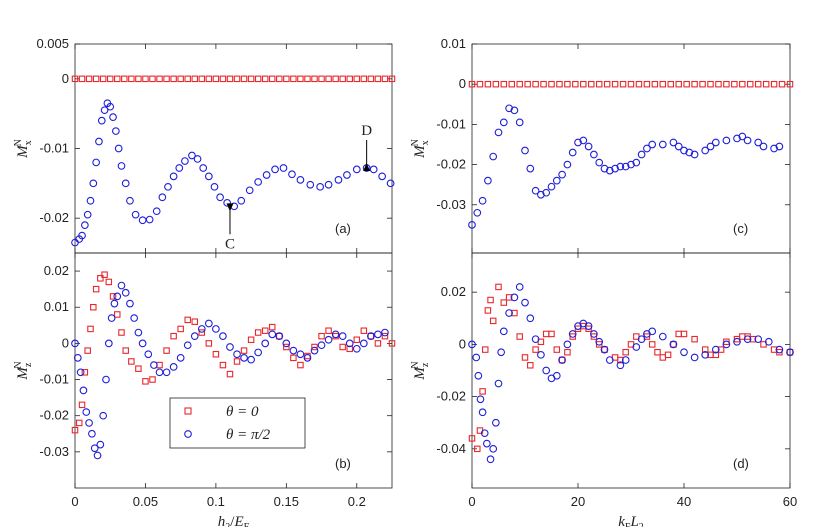 Image resolution: width=830 pixels, height=532 pixels. I want to click on label-part: z, so click(425, 364).